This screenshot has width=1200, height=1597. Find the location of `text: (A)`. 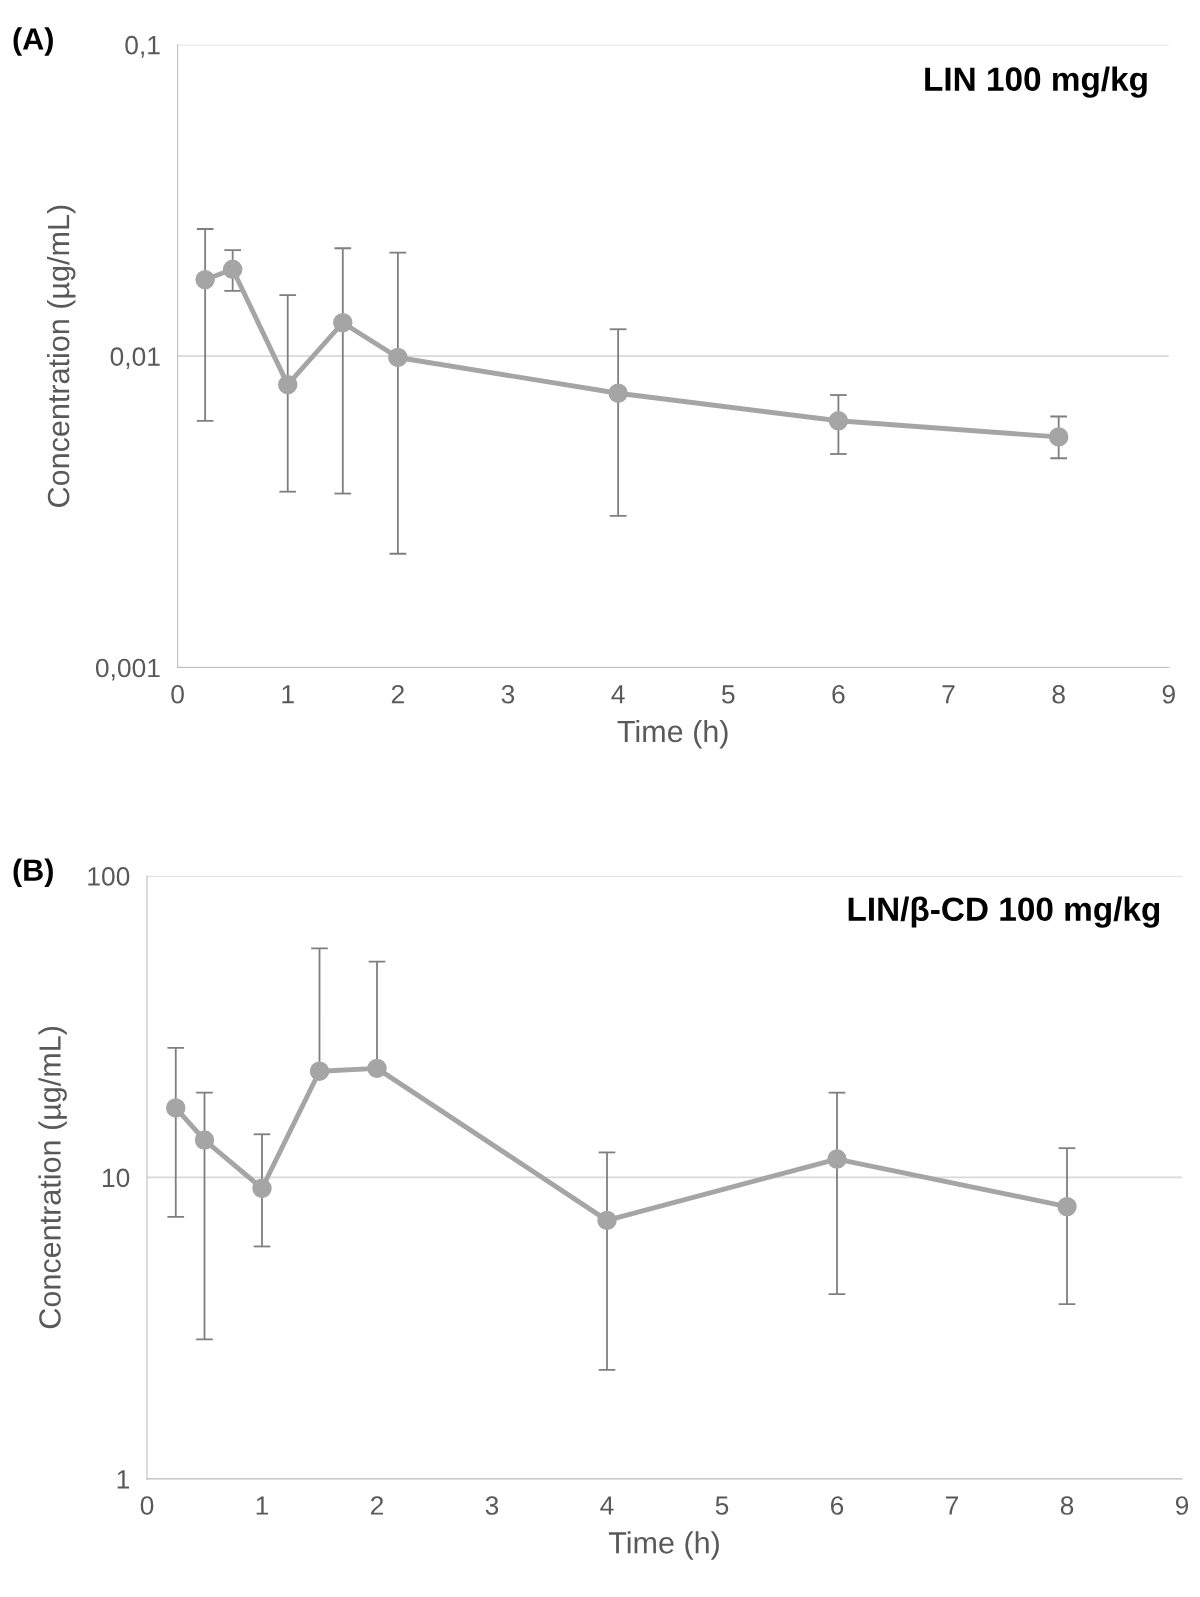

text: (A) is located at coordinates (33, 41).